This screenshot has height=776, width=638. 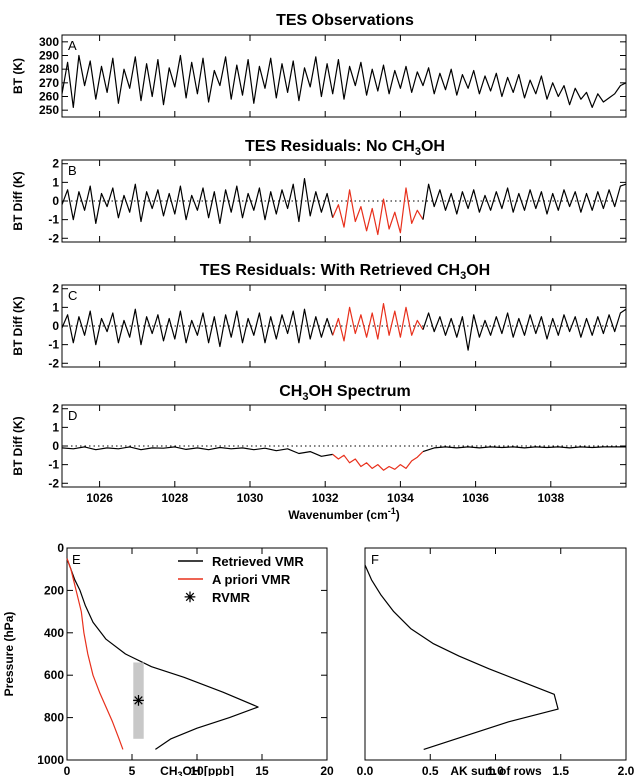 What do you see at coordinates (550, 498) in the screenshot?
I see `panel-d-xtick-label: 1038` at bounding box center [550, 498].